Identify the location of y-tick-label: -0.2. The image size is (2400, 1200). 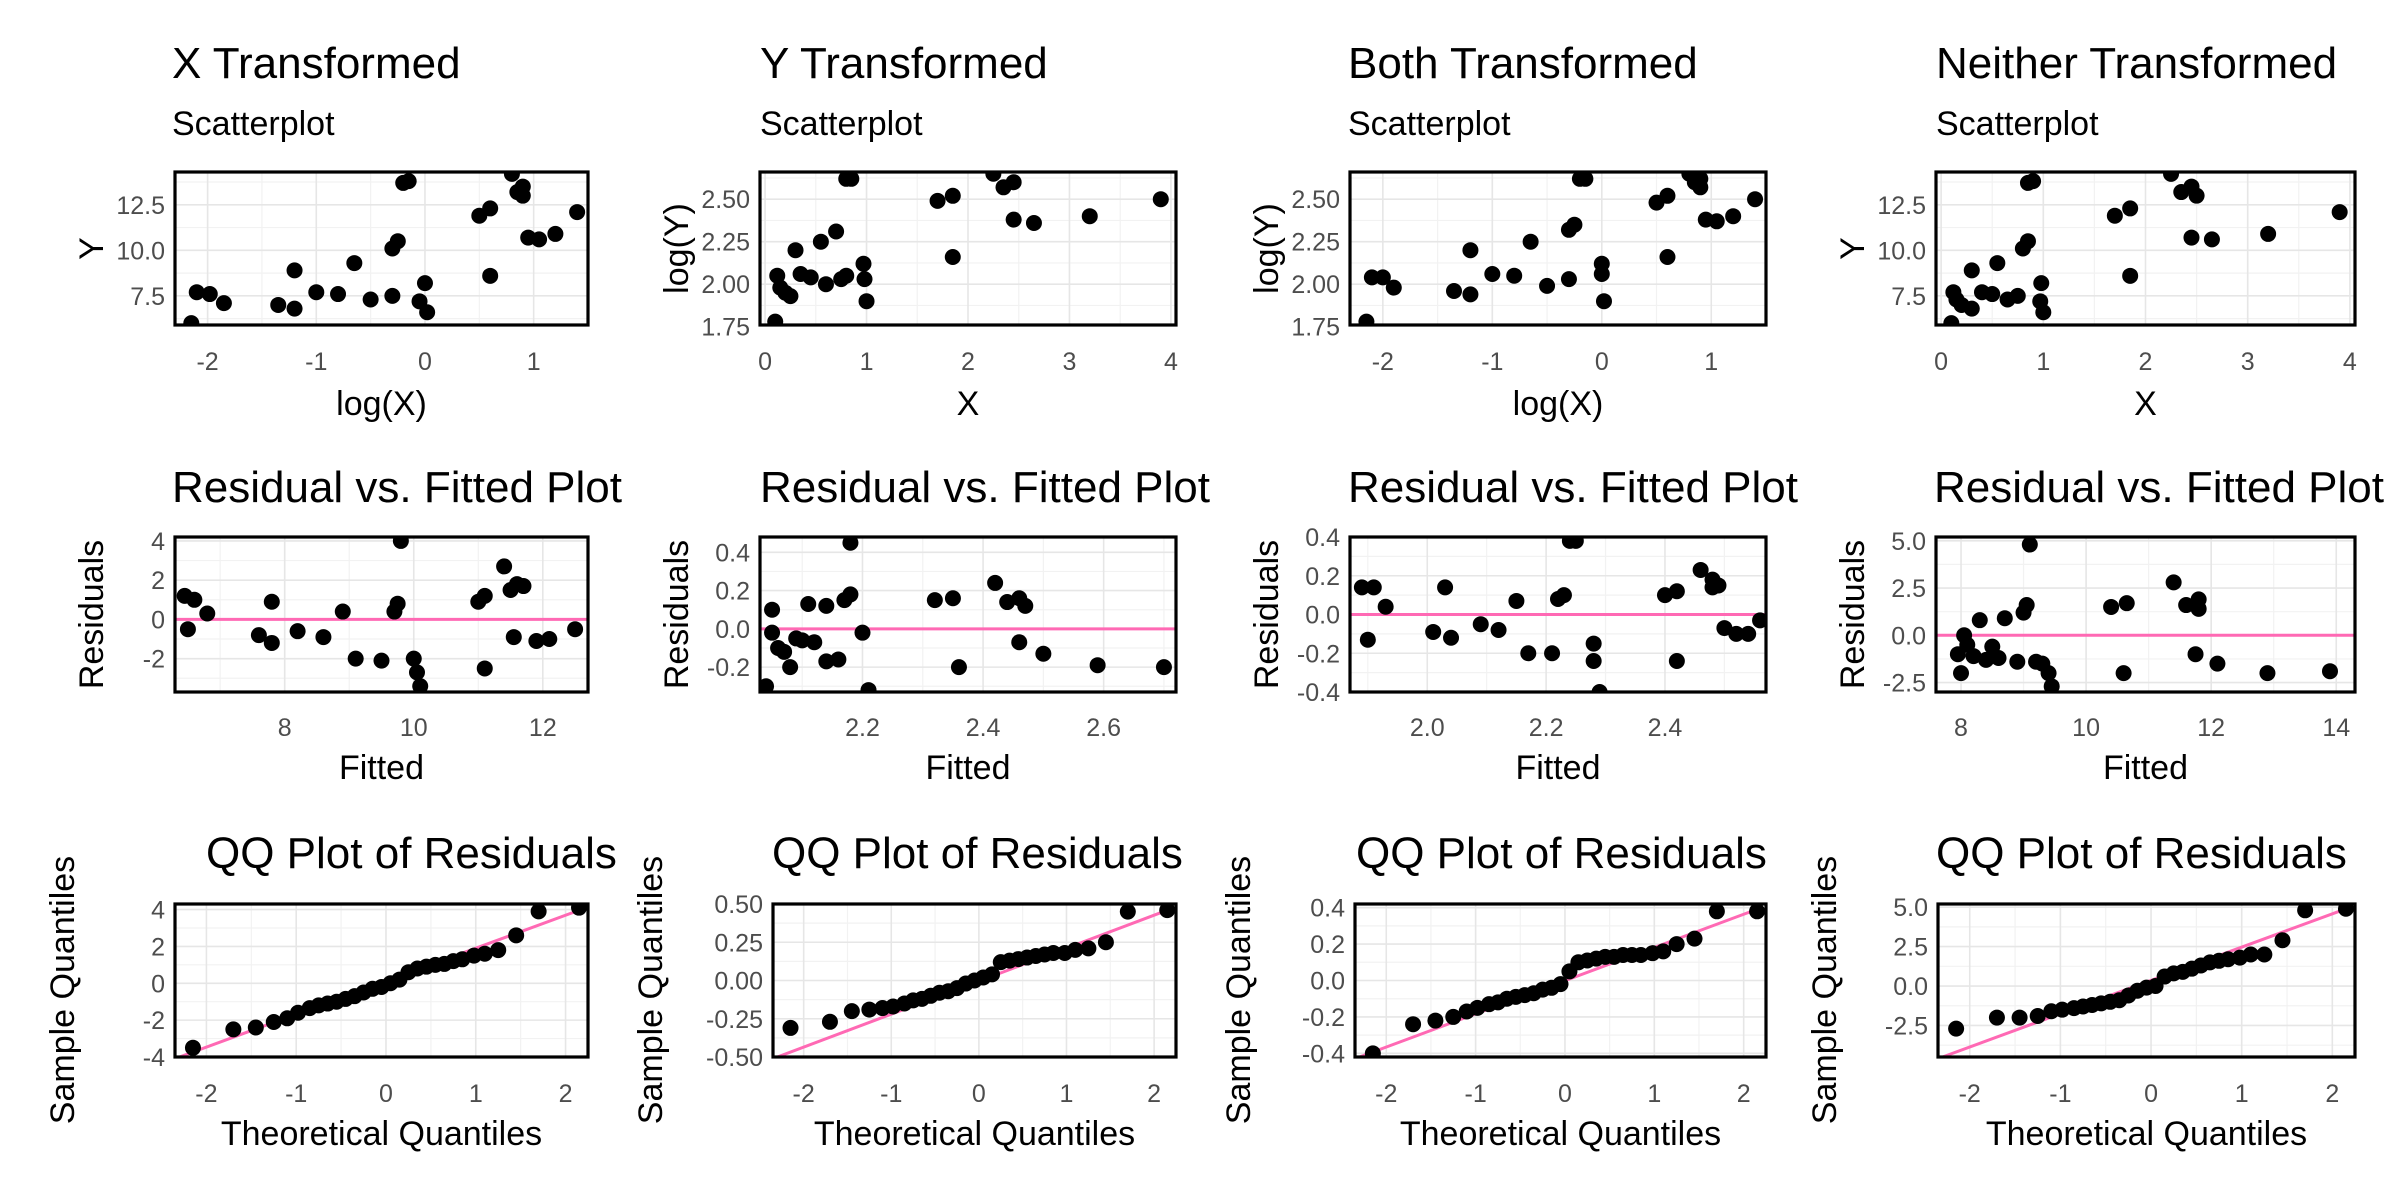
(1323, 1018).